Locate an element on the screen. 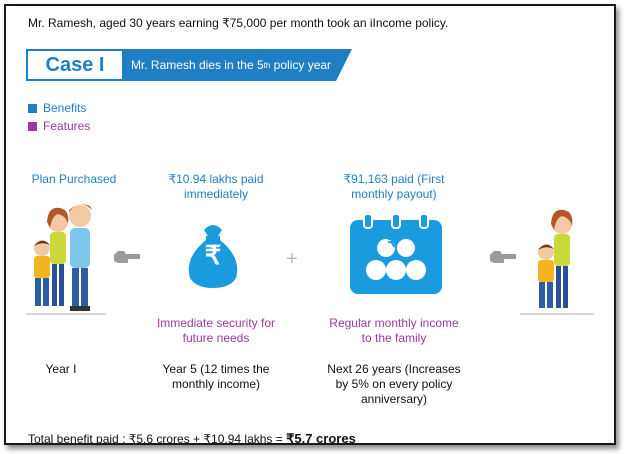 This screenshot has height=454, width=624. legend-label-benefits: Benefits is located at coordinates (65, 108).